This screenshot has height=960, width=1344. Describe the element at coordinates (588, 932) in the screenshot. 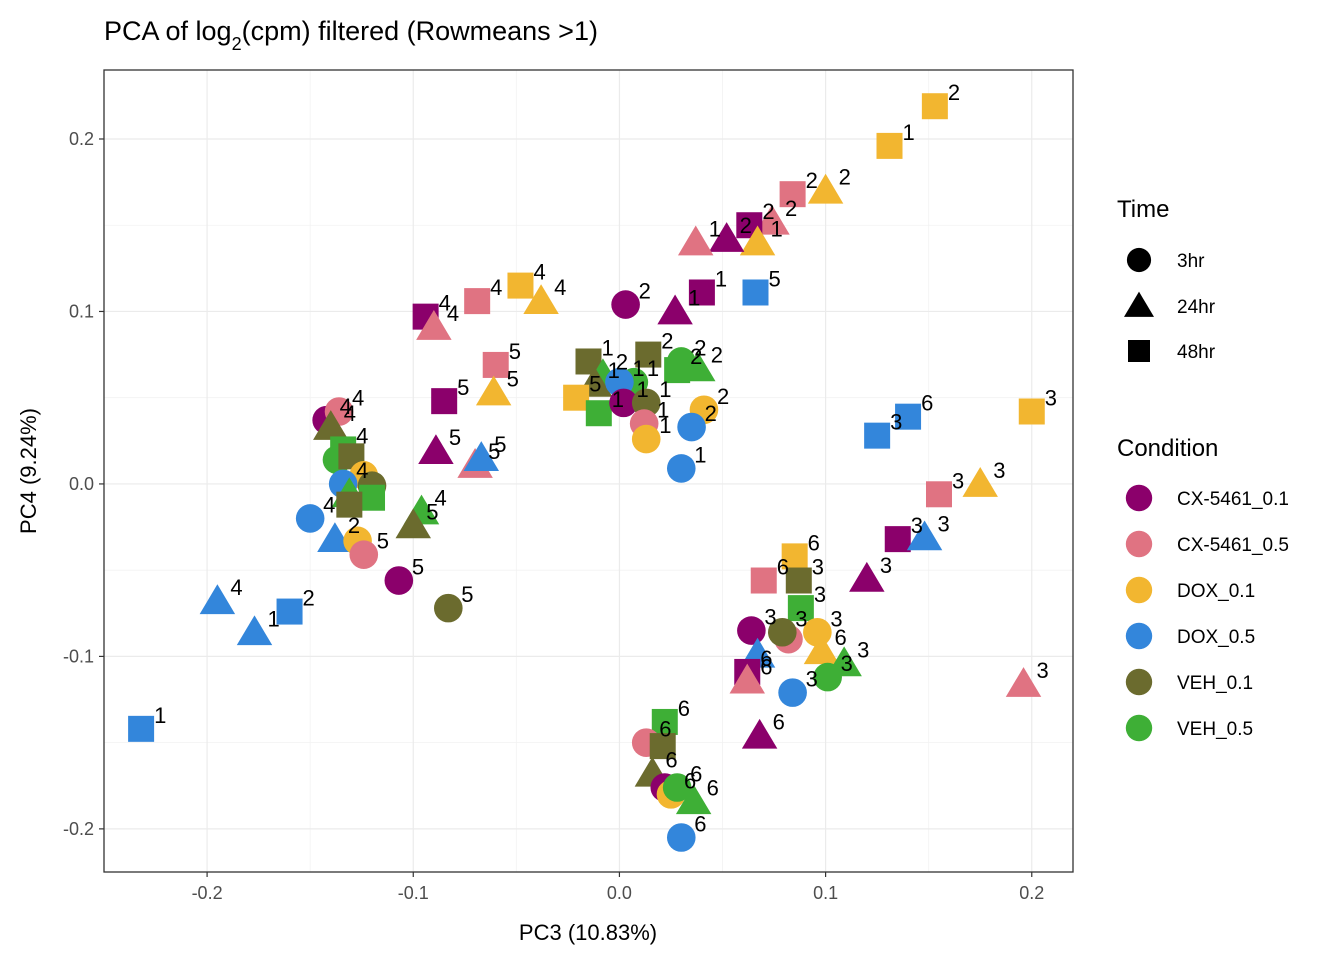

I see `x-axis-title: PC3 (10.83%)` at that location.